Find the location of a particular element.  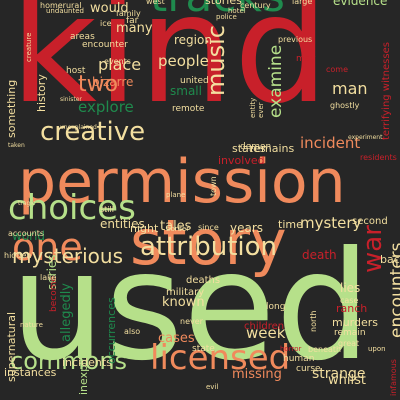

word-never: never is located at coordinates (191, 321).